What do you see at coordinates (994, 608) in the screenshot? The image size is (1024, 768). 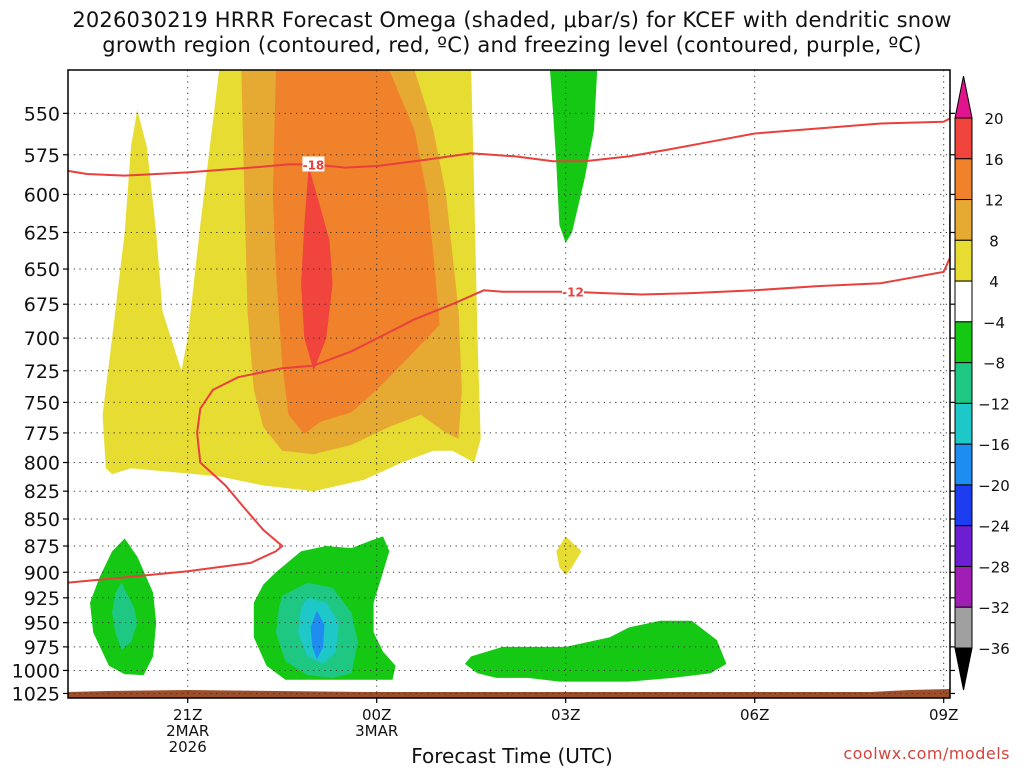 I see `colorbar-label: −32` at bounding box center [994, 608].